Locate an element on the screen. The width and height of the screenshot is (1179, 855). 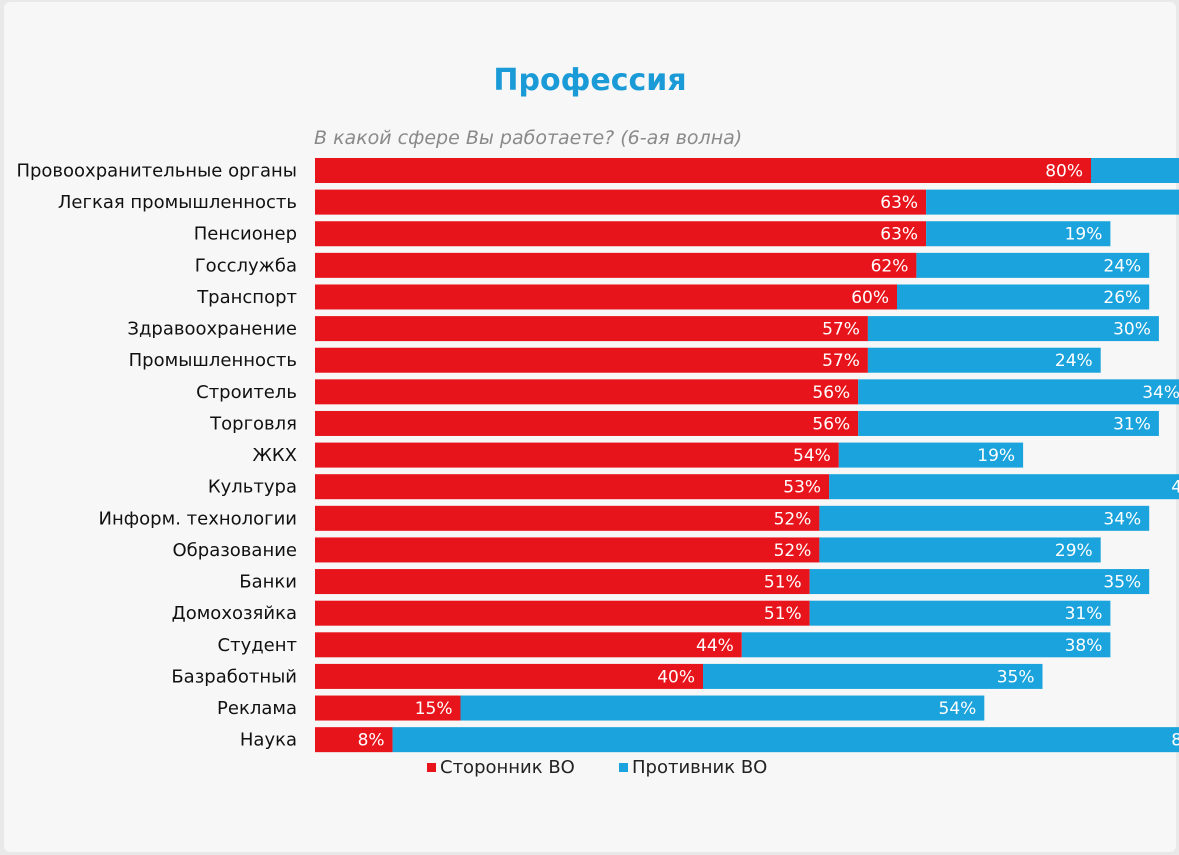
category-label: Транспорт is located at coordinates (246, 297).